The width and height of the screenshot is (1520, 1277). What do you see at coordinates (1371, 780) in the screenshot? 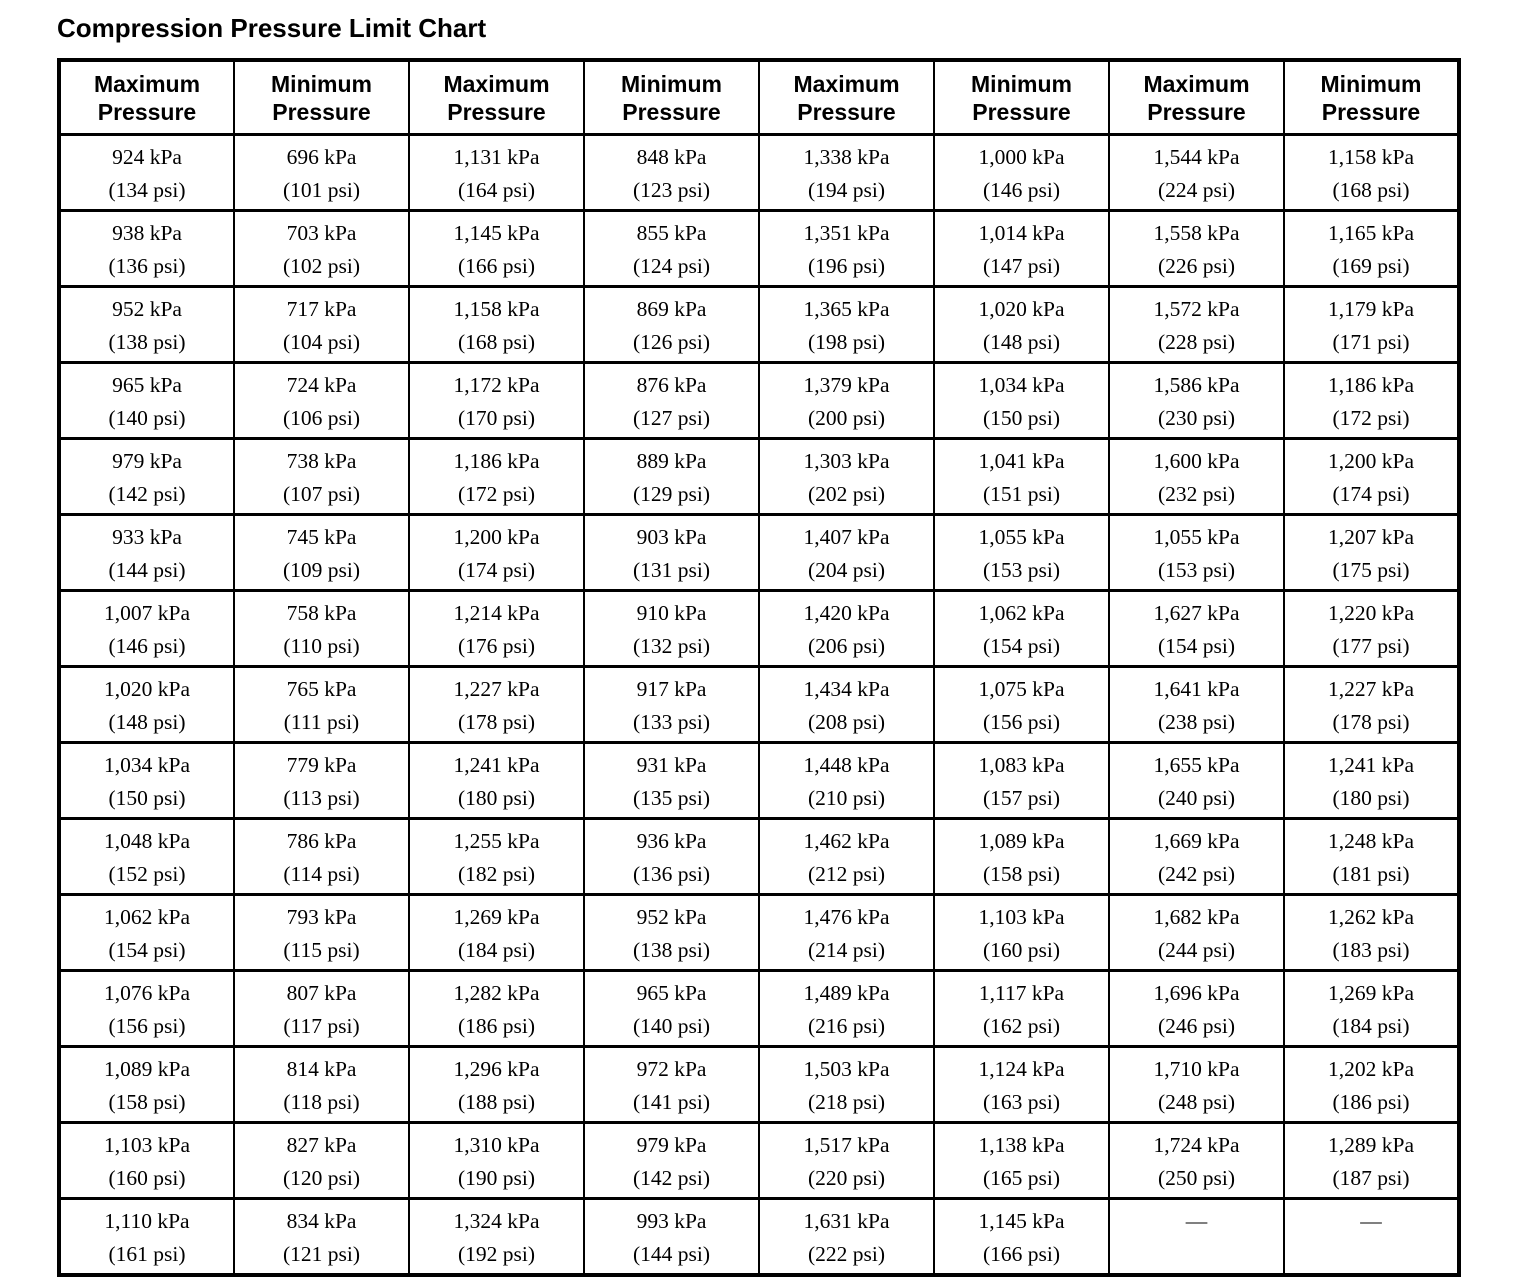
I see `pressure-cell: 1,241 kPa (180 psi)` at bounding box center [1371, 780].